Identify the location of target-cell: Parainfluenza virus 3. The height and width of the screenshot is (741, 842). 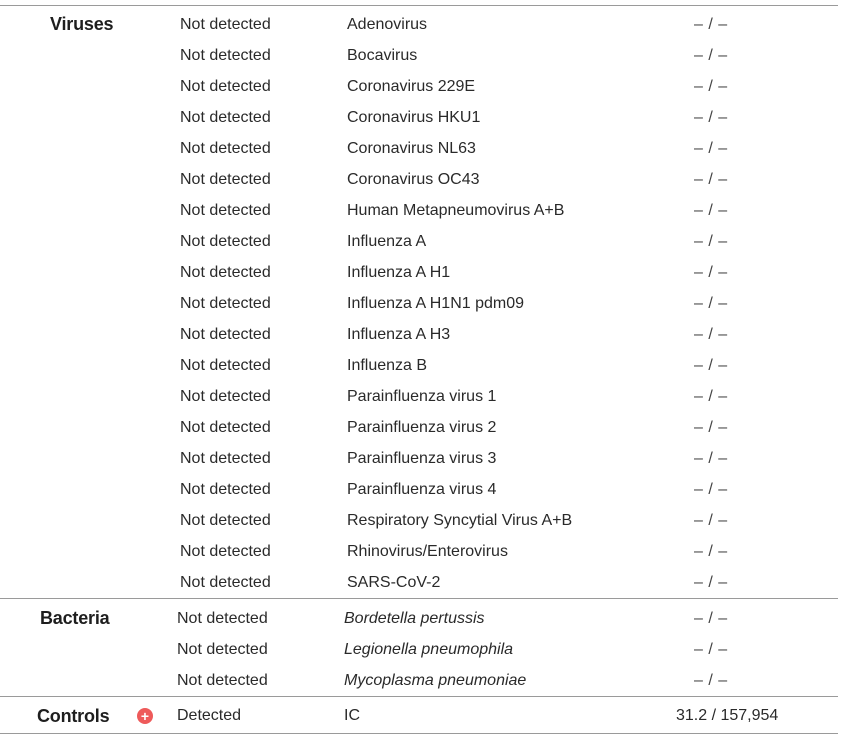
(422, 458).